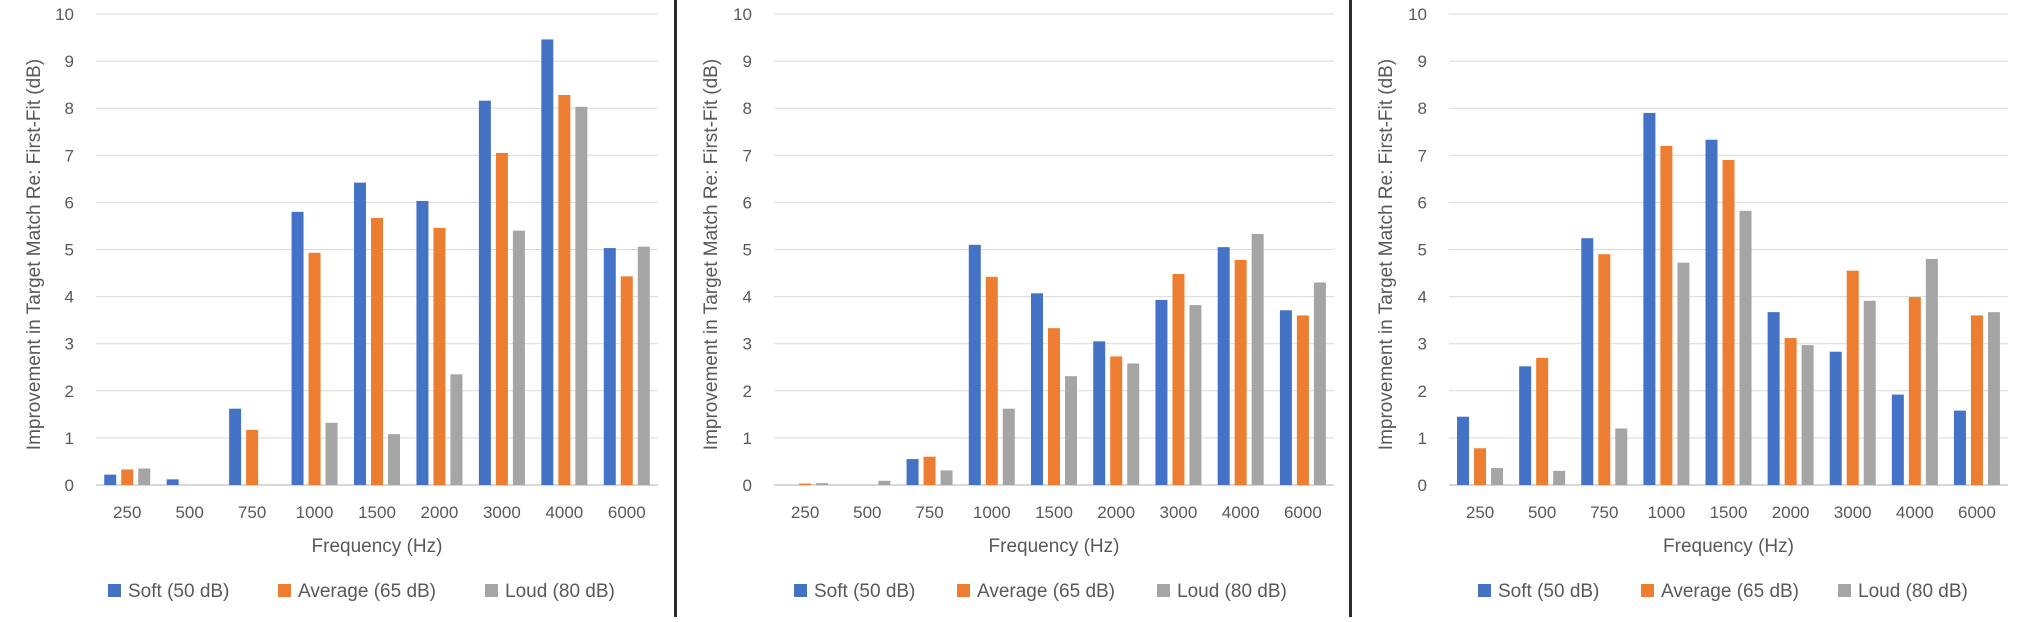 The height and width of the screenshot is (622, 2025). What do you see at coordinates (747, 61) in the screenshot?
I see `y-tick-label: 9` at bounding box center [747, 61].